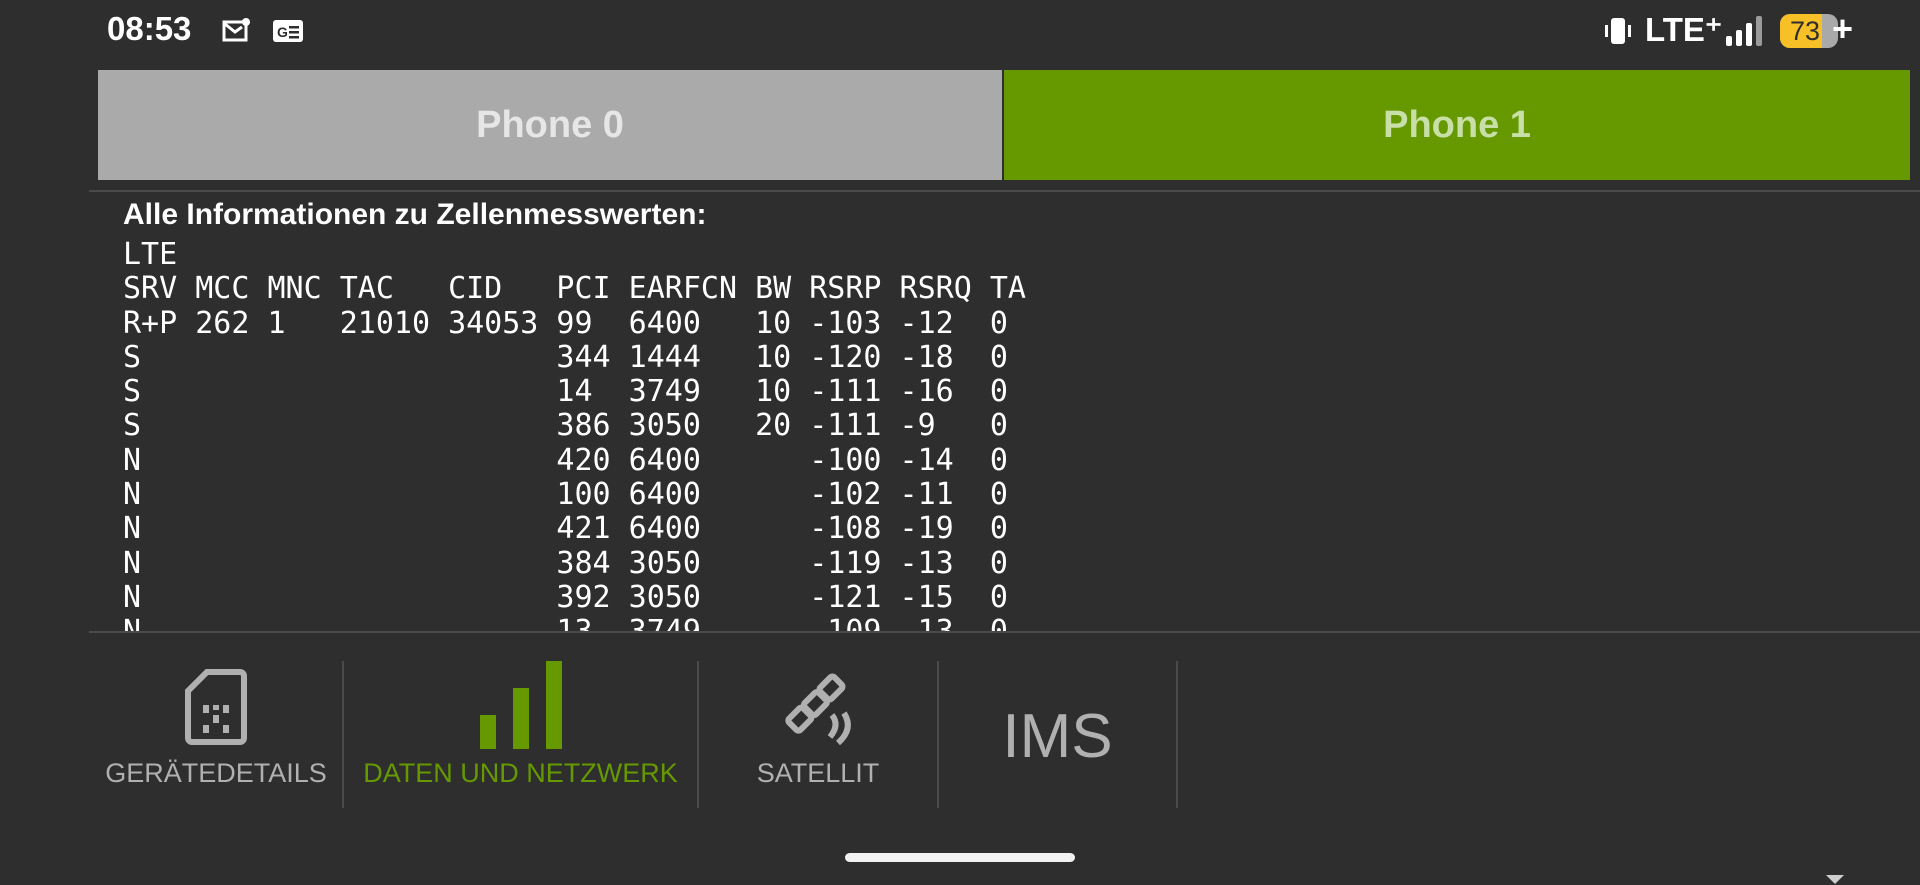 Image resolution: width=1920 pixels, height=885 pixels. What do you see at coordinates (926, 392) in the screenshot?
I see `cell-rsrq: -16` at bounding box center [926, 392].